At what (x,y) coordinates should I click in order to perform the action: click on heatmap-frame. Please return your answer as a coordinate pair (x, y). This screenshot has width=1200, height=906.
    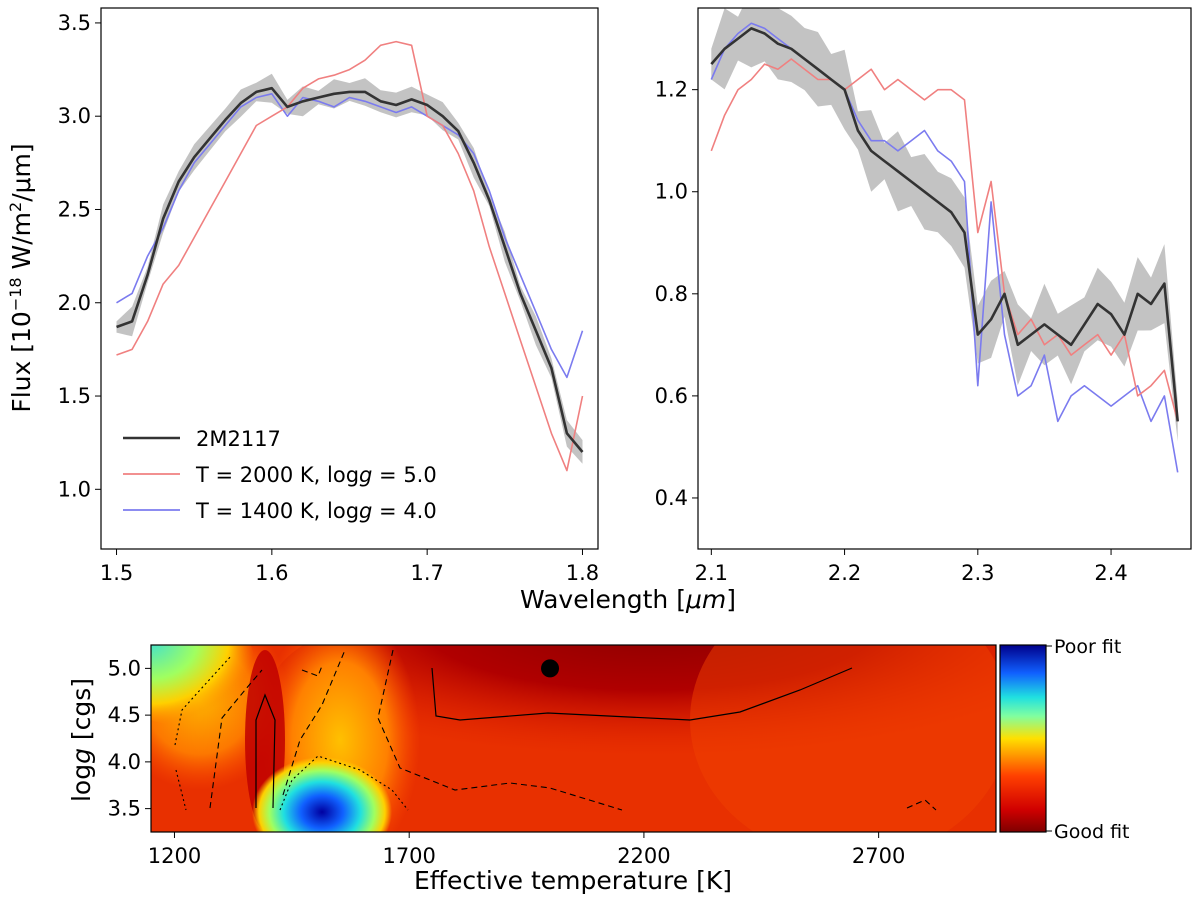
    Looking at the image, I should click on (573, 738).